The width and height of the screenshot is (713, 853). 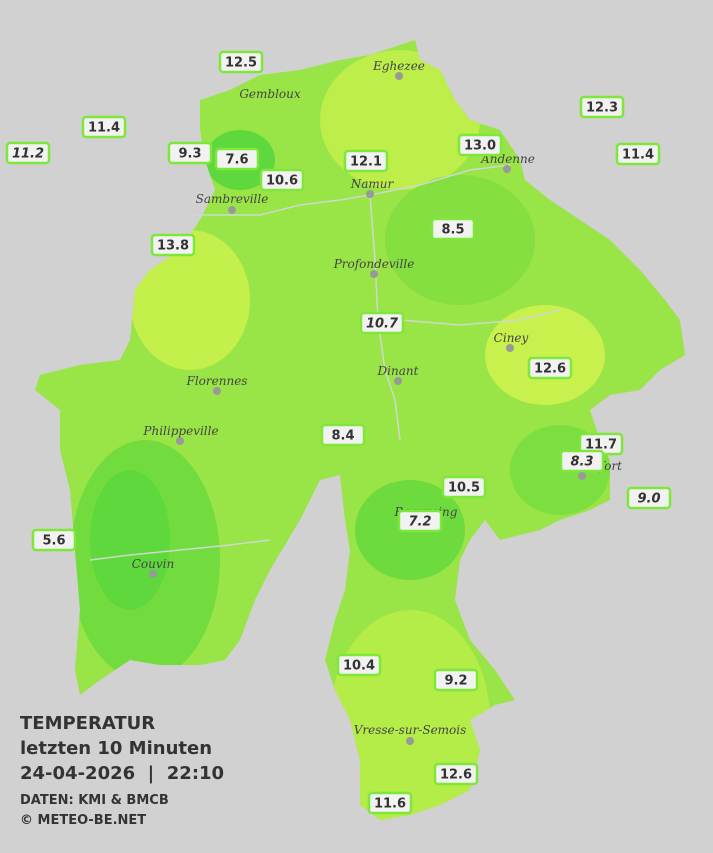 I want to click on legend-subtitle: letzten 10 Minuten, so click(x=116, y=748).